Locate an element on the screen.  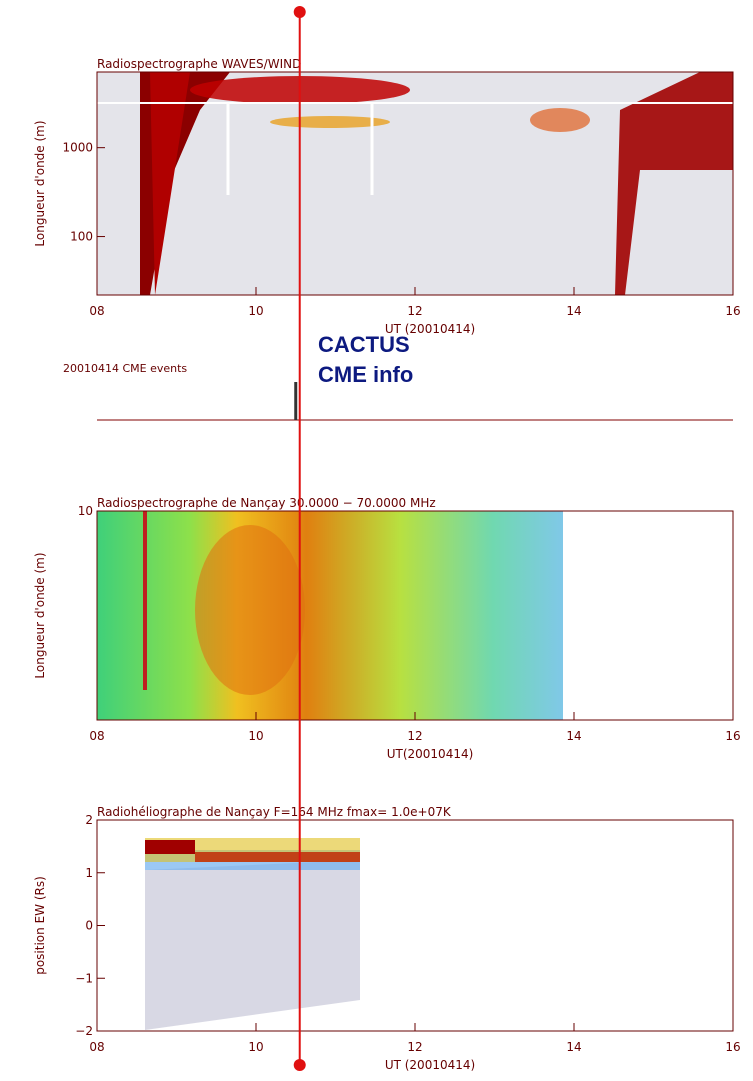
overlay-text: CME info is located at coordinates (365, 374).